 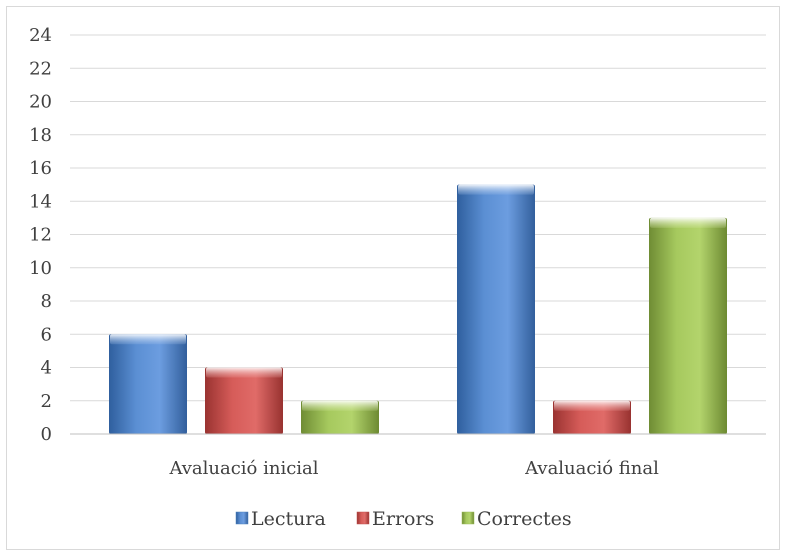 I want to click on legend-label: Errors, so click(x=403, y=519).